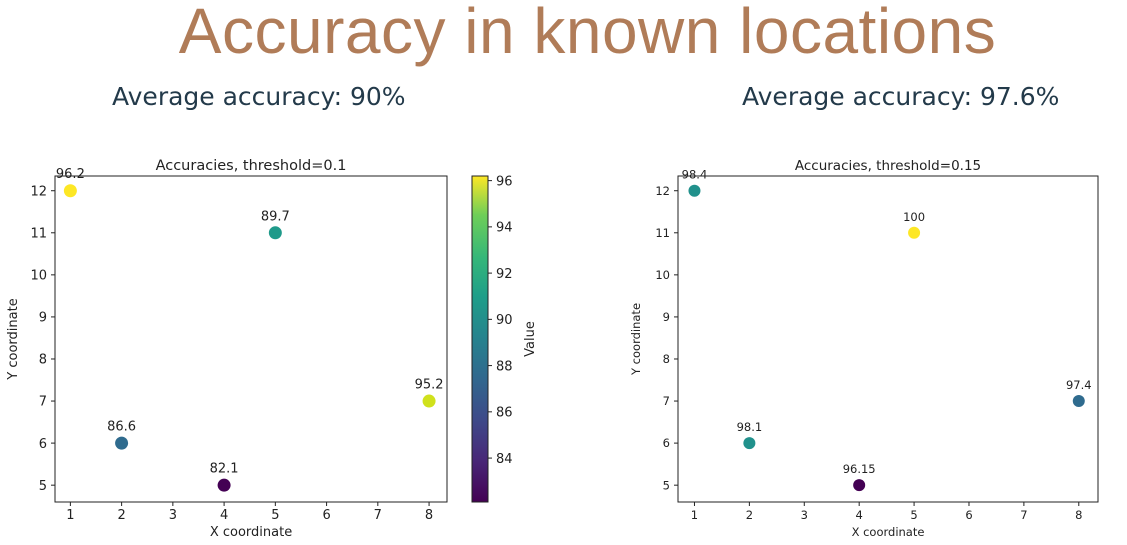 This screenshot has width=1127, height=545. Describe the element at coordinates (504, 320) in the screenshot. I see `colorbar-tick-label: 90` at that location.